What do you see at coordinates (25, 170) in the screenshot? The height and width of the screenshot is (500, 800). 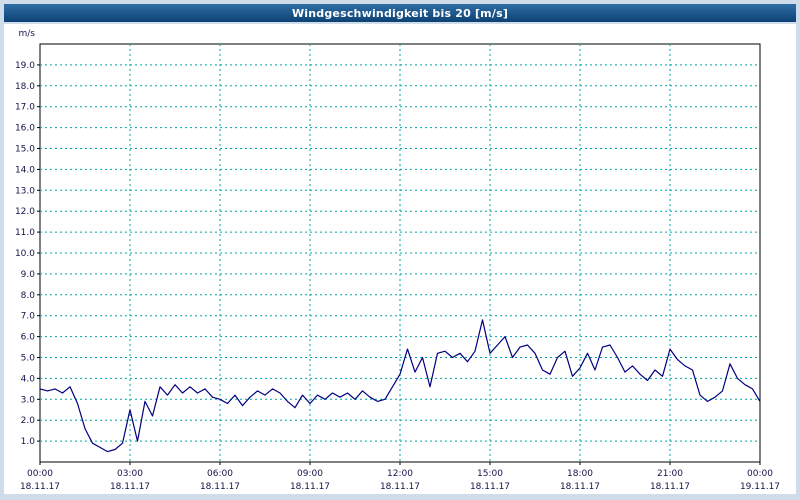 I see `y-tick-label: 14.0` at bounding box center [25, 170].